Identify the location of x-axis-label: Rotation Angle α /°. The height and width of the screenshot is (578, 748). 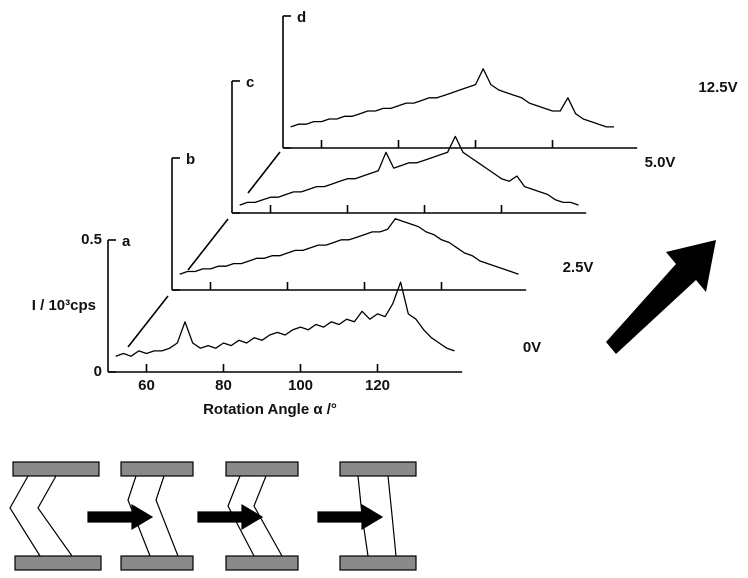
(270, 409).